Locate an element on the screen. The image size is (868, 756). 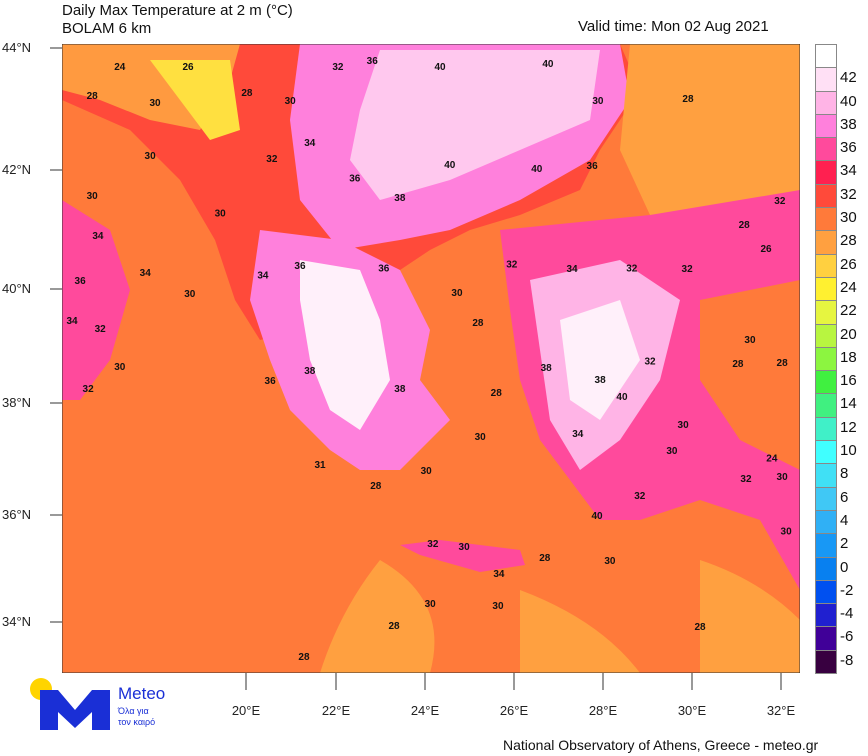
colorbar-label: 40 is located at coordinates (848, 101).